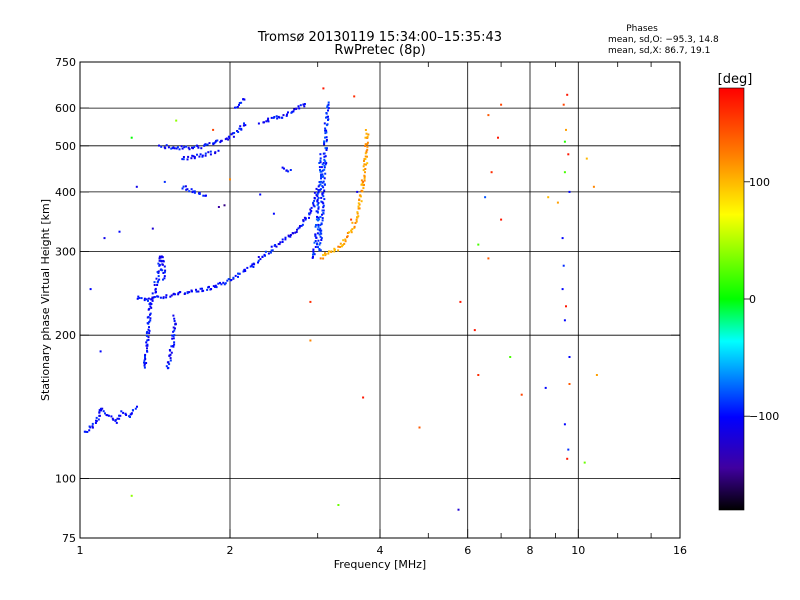 The width and height of the screenshot is (800, 600). I want to click on colorbar-tick-label: −100, so click(764, 416).